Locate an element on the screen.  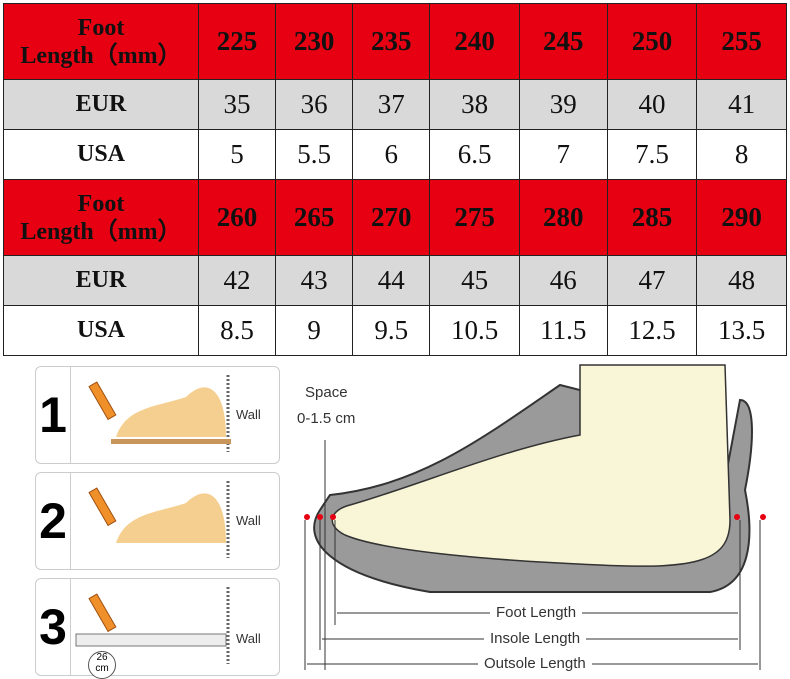
size-cell: 45 is located at coordinates (474, 280).